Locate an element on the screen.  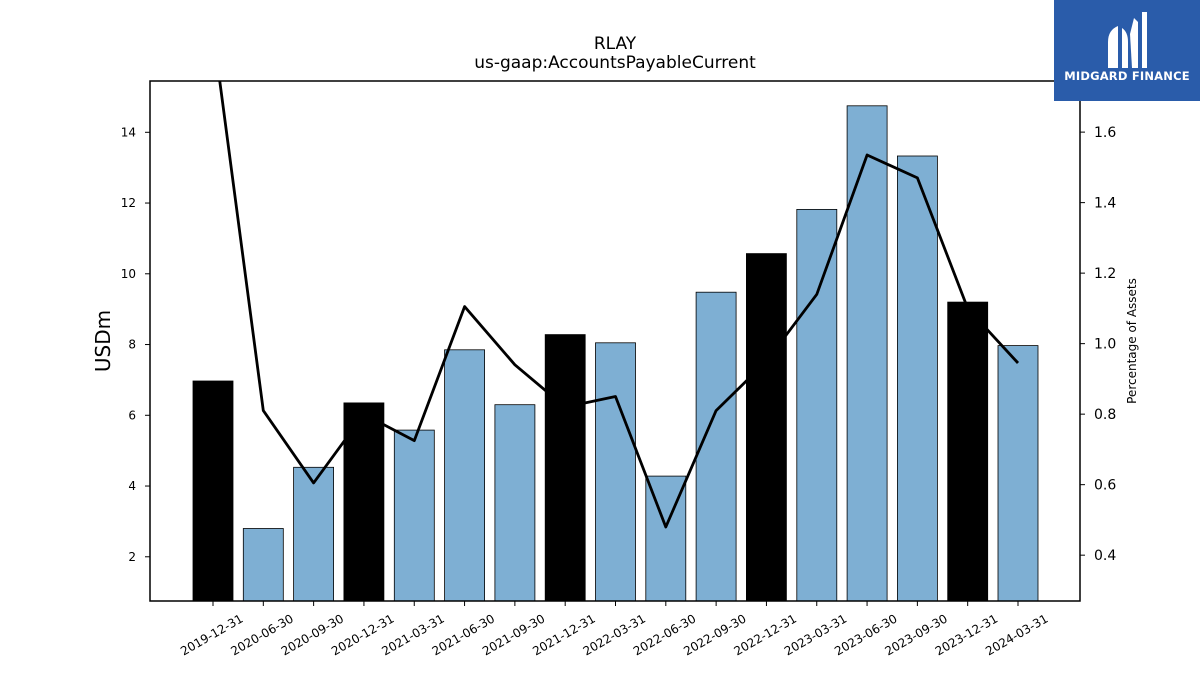
brand-logo: MIDGARD FINANCE is located at coordinates (1127, 50).